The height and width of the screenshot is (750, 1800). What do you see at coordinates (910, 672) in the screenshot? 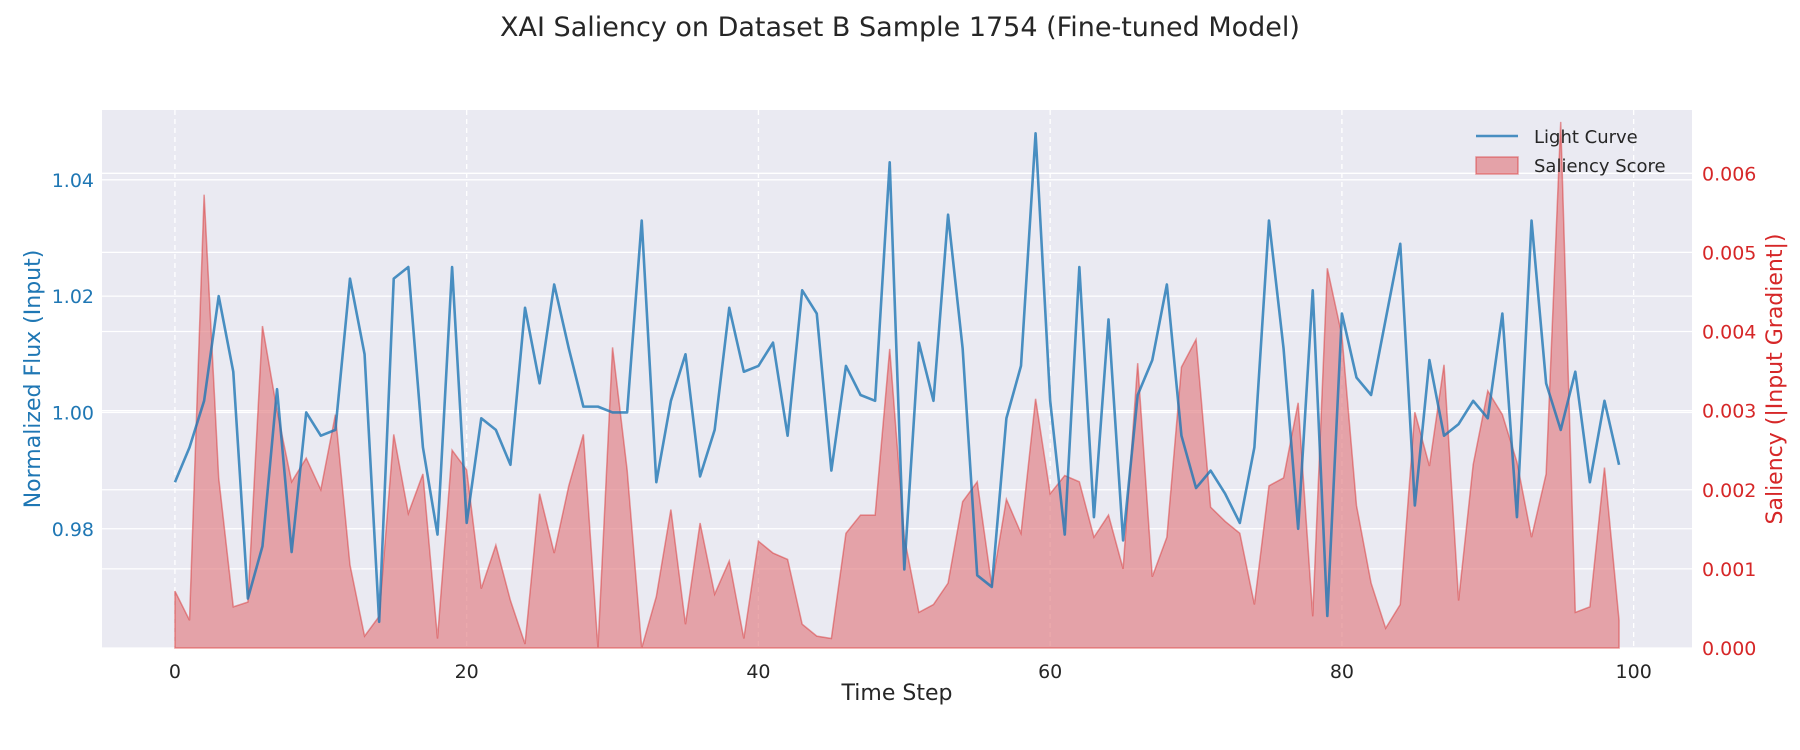
I see `x-axis-ticks: 0 20 40 60 80 100` at bounding box center [910, 672].